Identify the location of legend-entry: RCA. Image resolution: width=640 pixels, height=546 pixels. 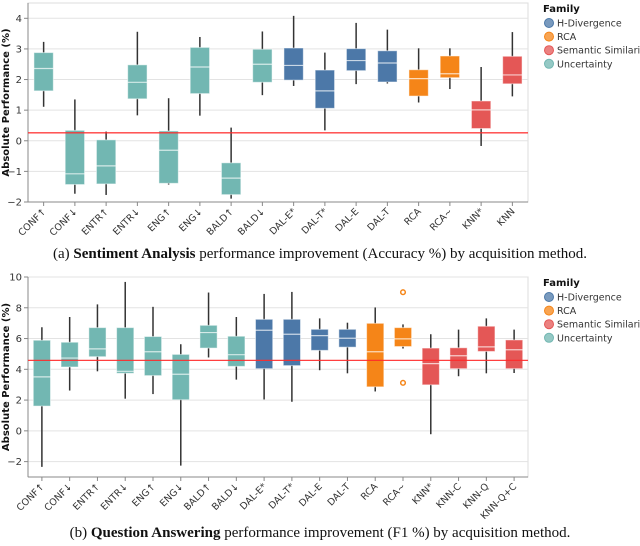
(567, 37).